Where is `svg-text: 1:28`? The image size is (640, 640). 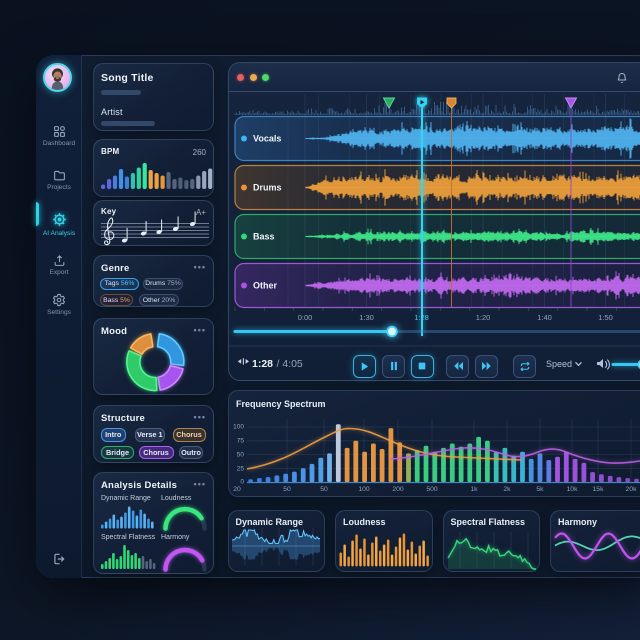 svg-text: 1:28 is located at coordinates (262, 364).